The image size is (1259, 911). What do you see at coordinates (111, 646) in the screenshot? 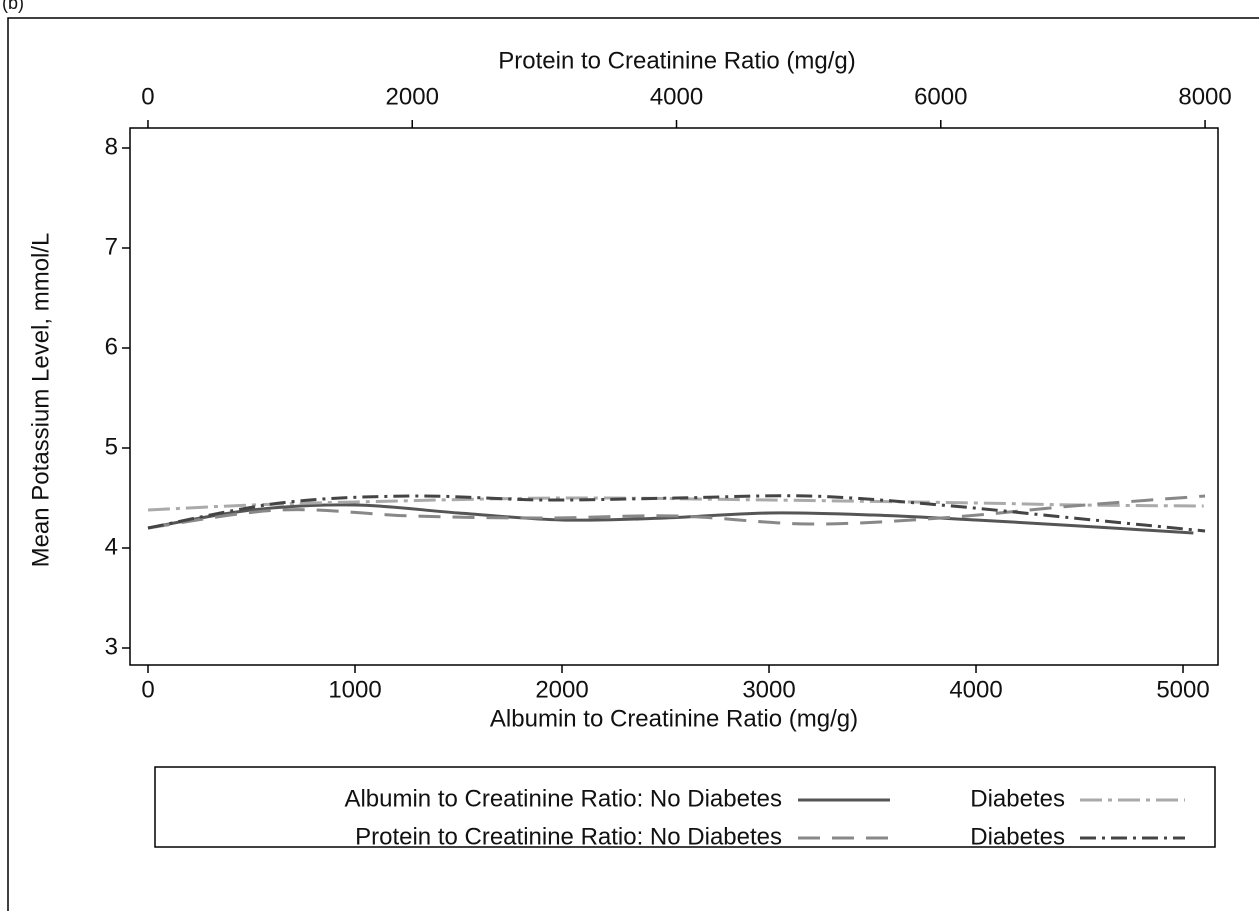
I see `y-tick-label: 3` at bounding box center [111, 646].